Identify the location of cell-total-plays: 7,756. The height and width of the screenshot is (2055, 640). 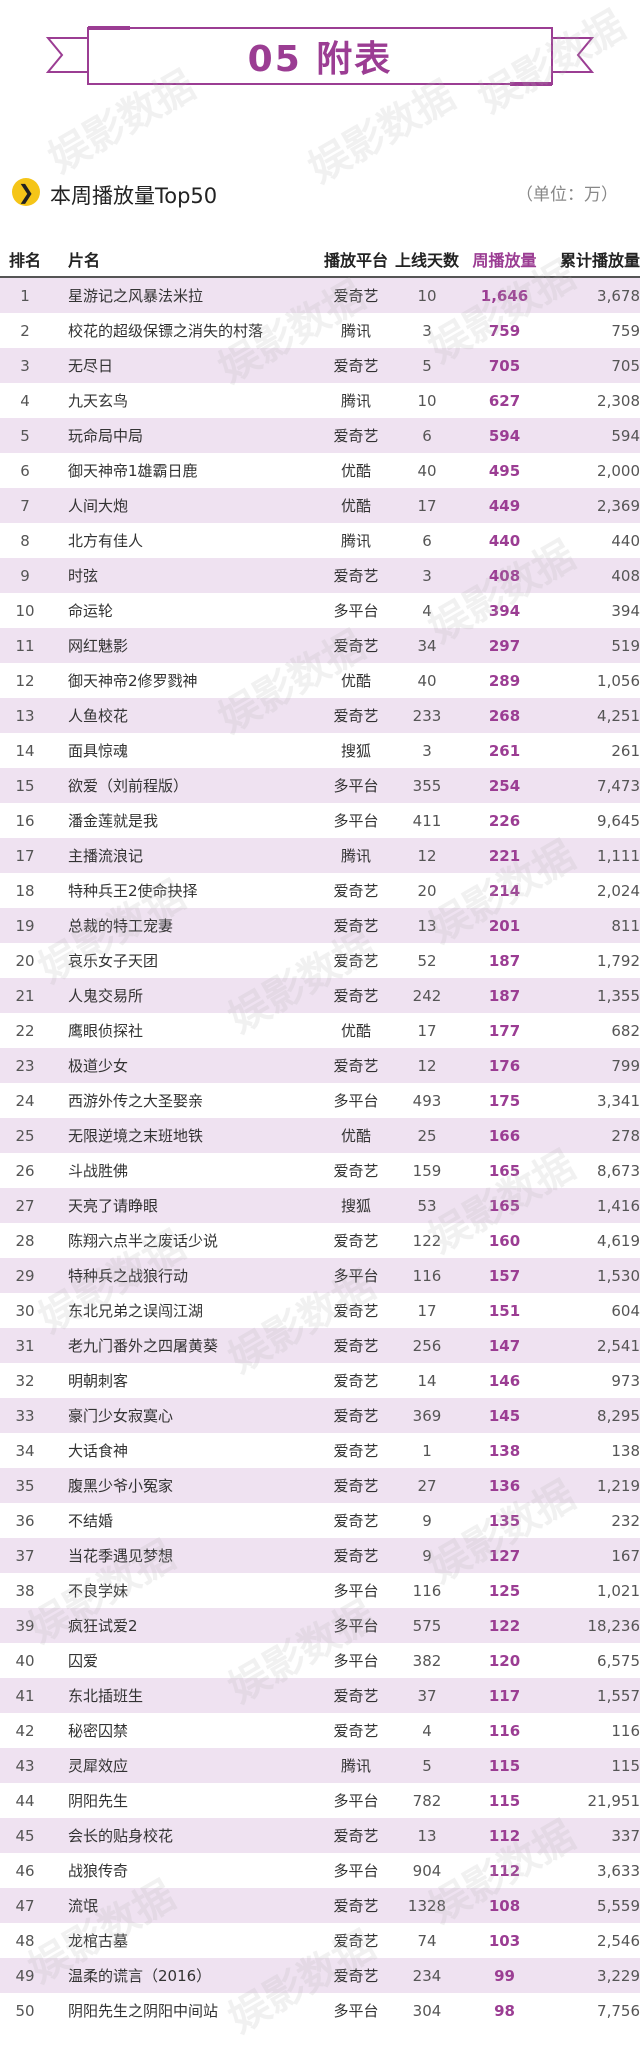
(618, 2010).